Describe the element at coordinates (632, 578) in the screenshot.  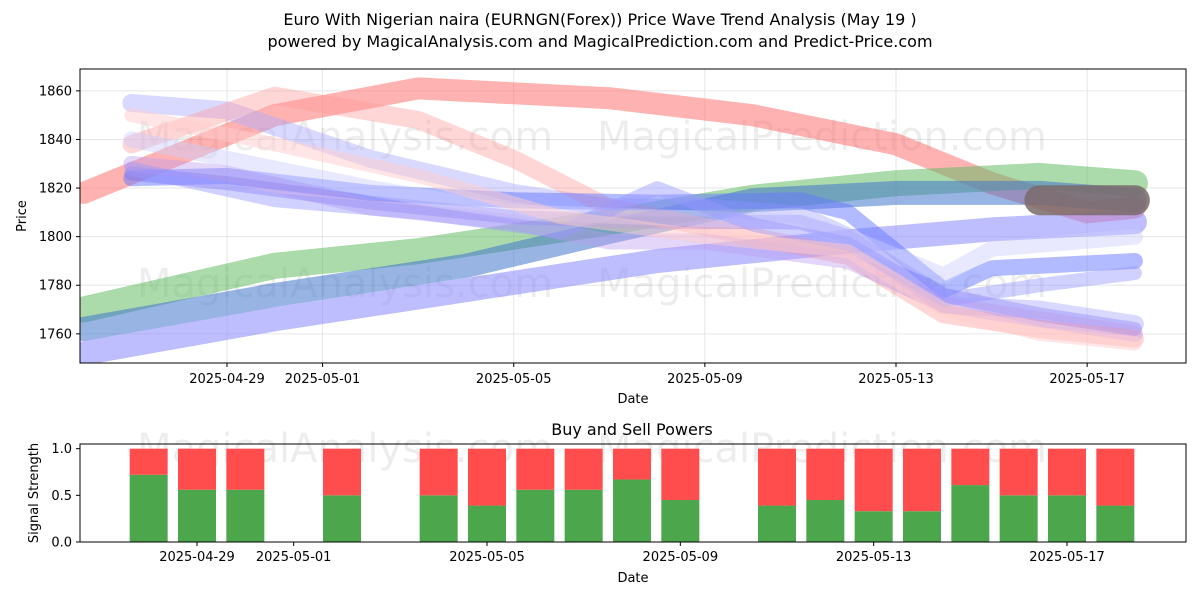
I see `buy-sell-x-axis-label: Date` at that location.